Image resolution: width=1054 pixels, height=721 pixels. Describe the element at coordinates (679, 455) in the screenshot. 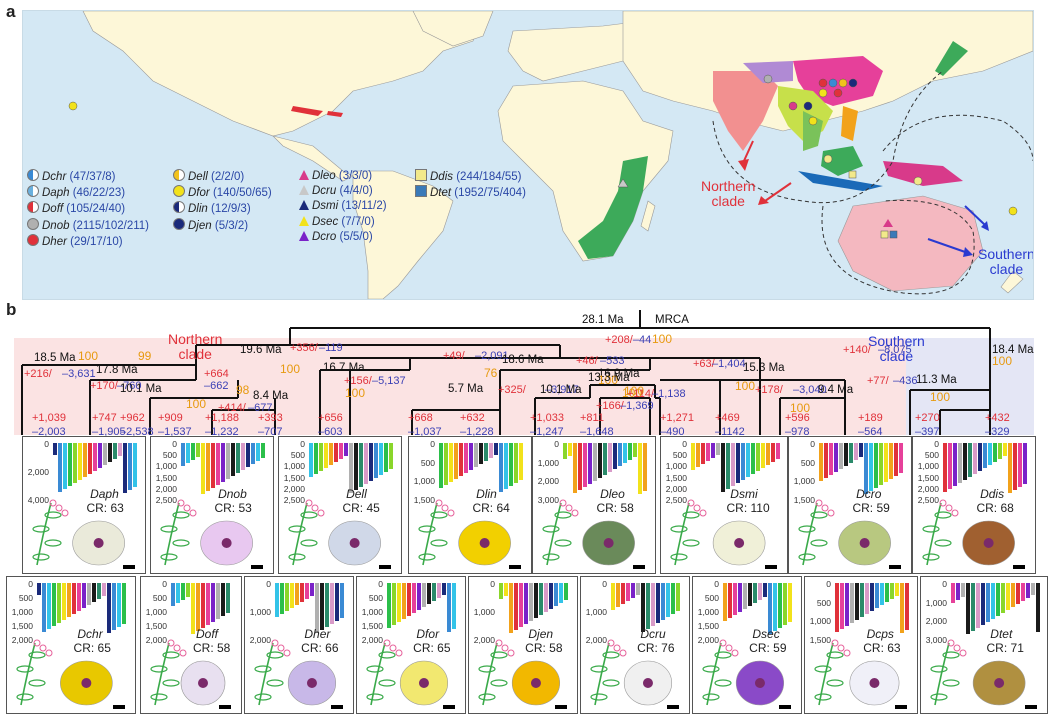

I see `y-tick-label: 500` at that location.